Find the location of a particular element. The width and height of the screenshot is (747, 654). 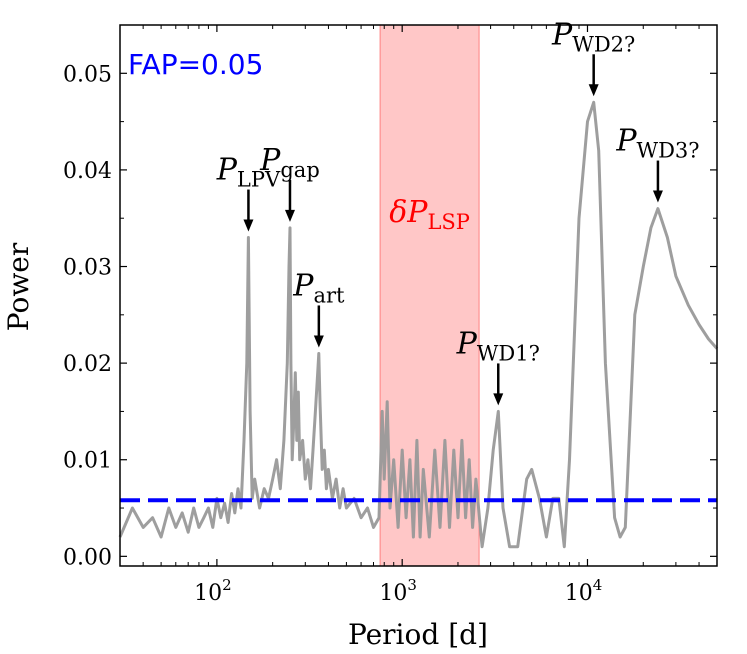

annotation-label-3: PWD1? is located at coordinates (498, 345).